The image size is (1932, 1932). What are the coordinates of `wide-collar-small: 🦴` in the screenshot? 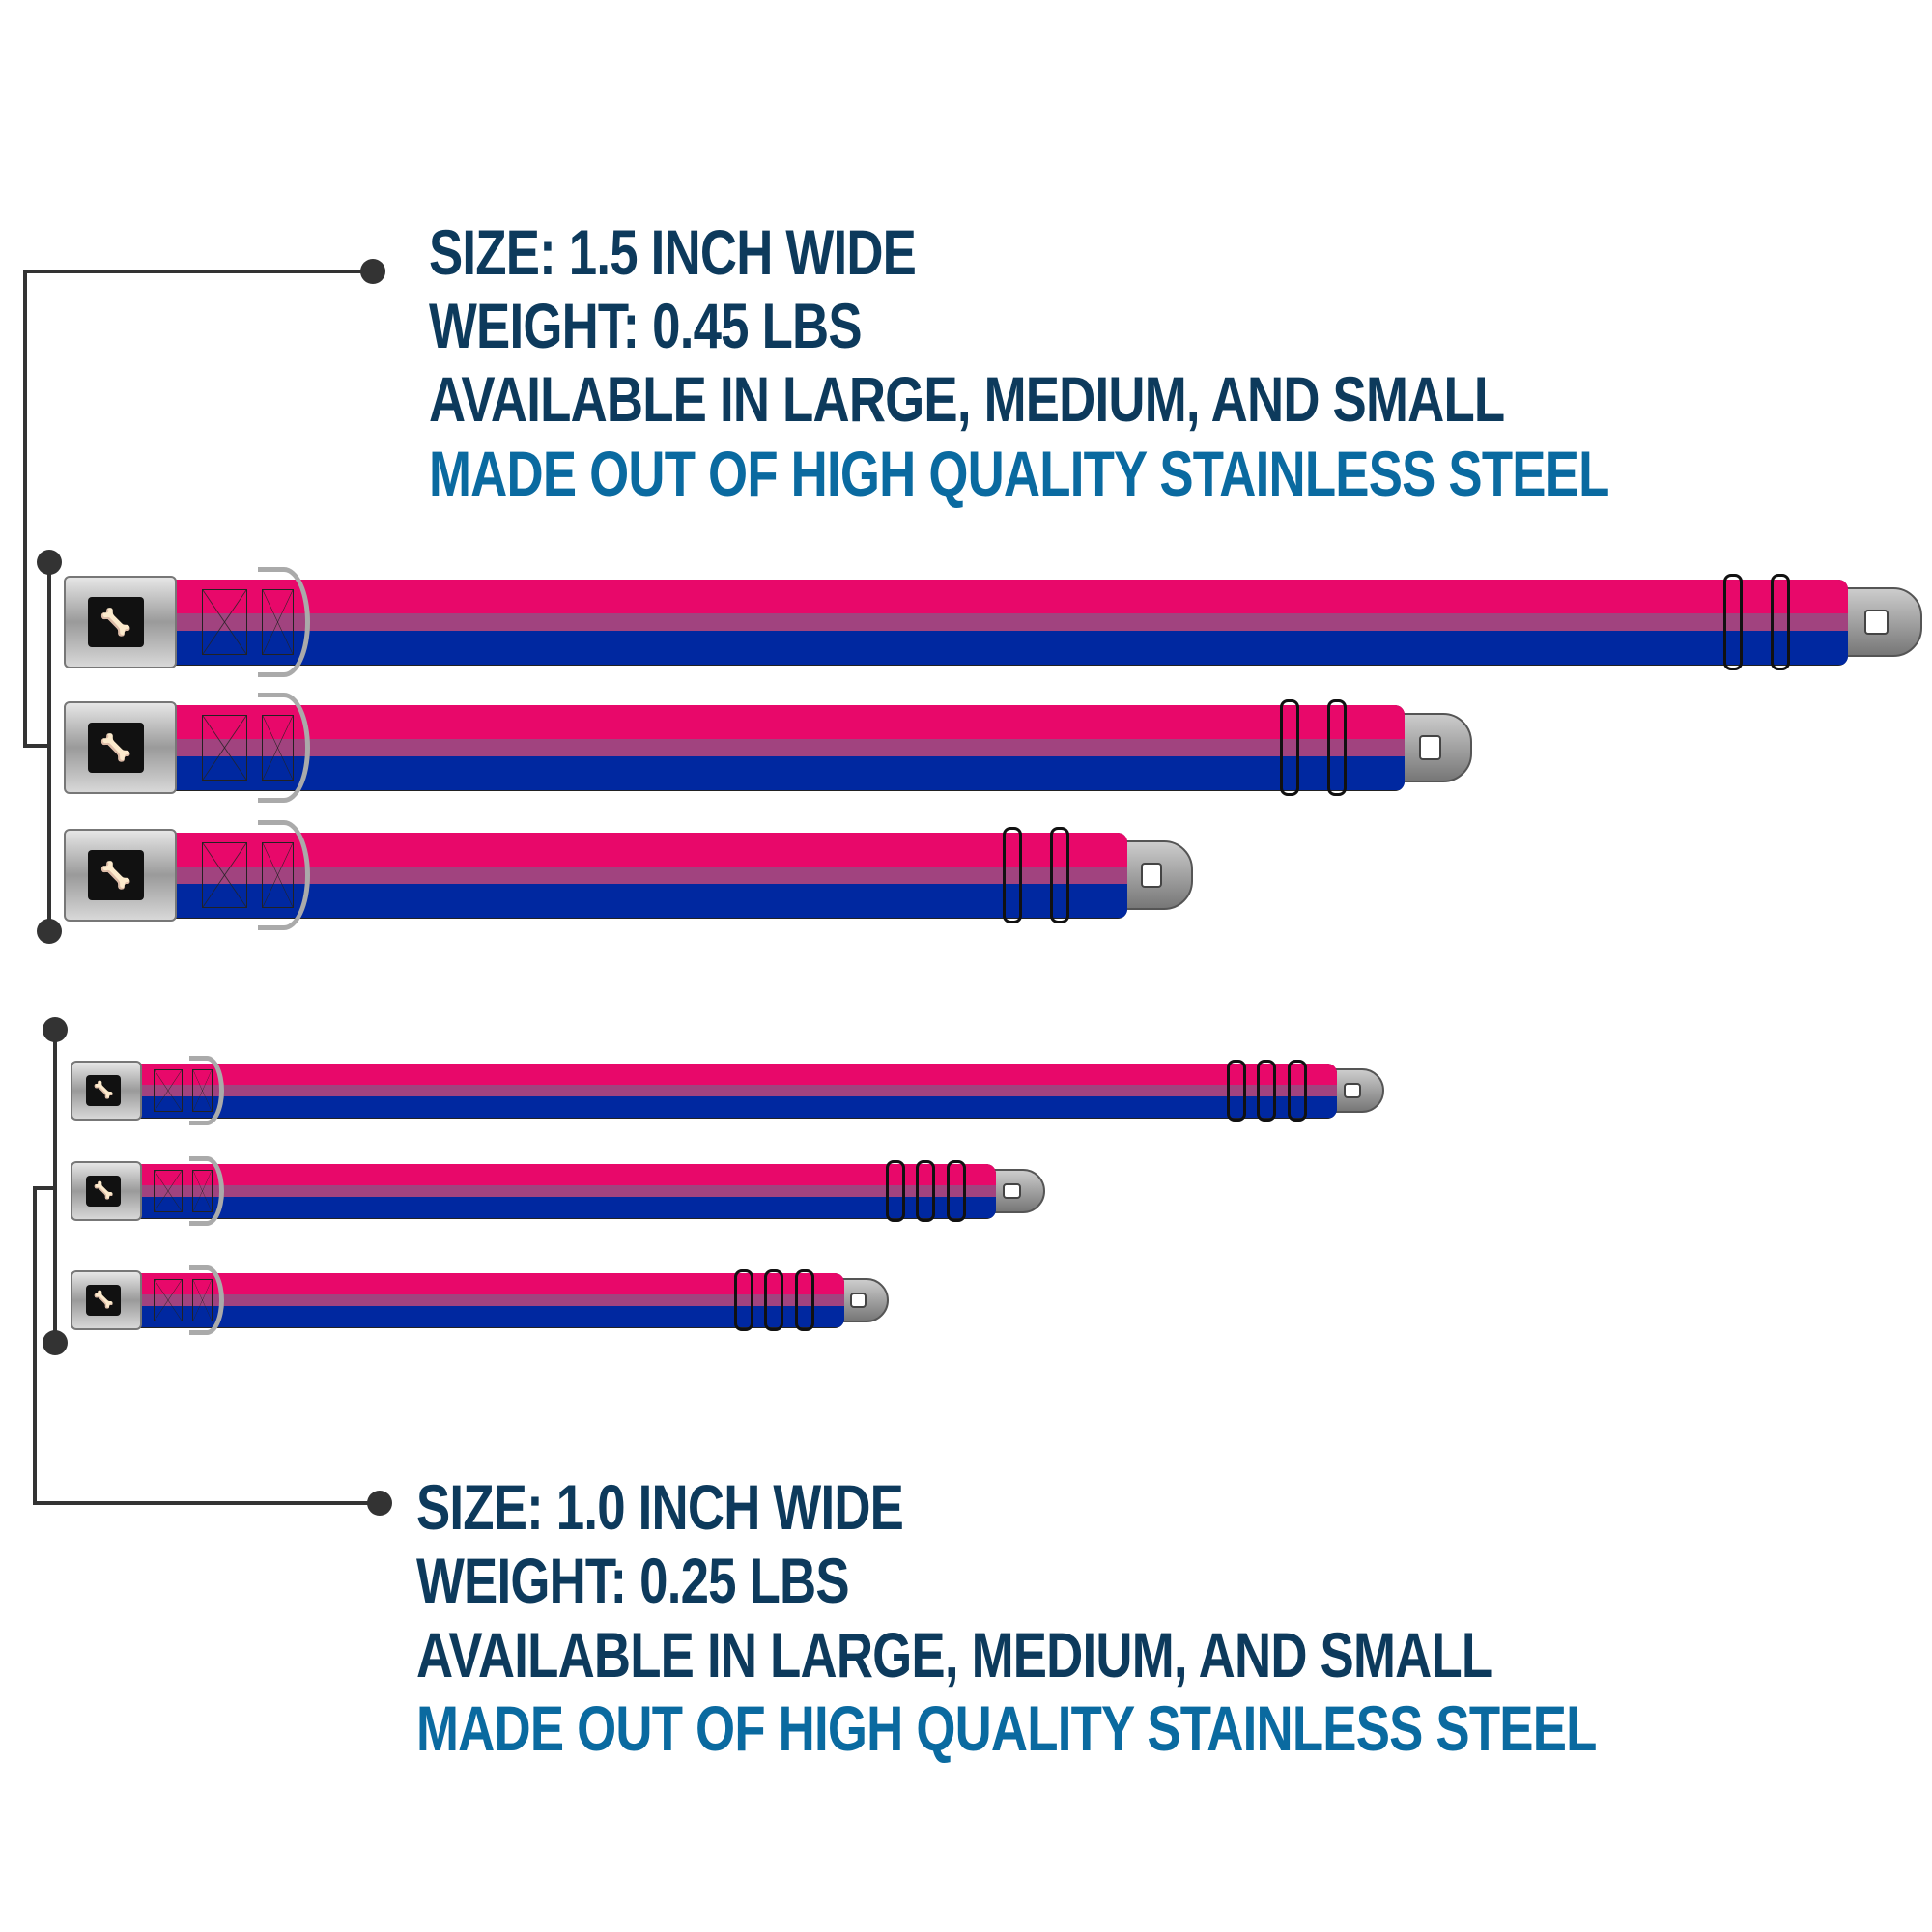 It's located at (966, 875).